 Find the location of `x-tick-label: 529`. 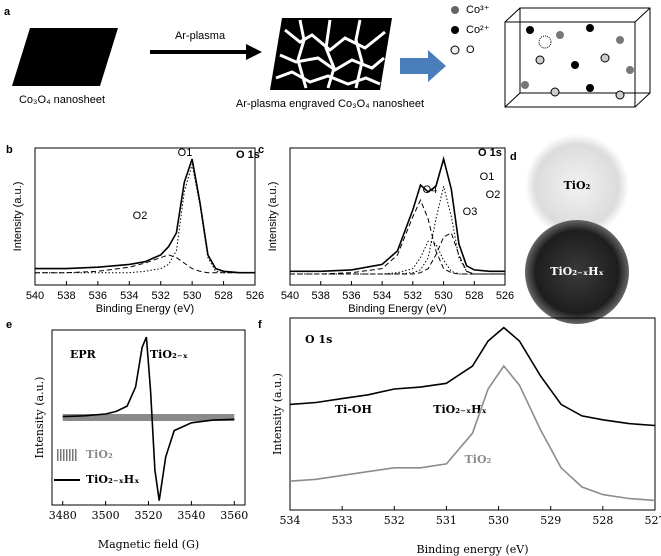

x-tick-label: 529 is located at coordinates (550, 520).